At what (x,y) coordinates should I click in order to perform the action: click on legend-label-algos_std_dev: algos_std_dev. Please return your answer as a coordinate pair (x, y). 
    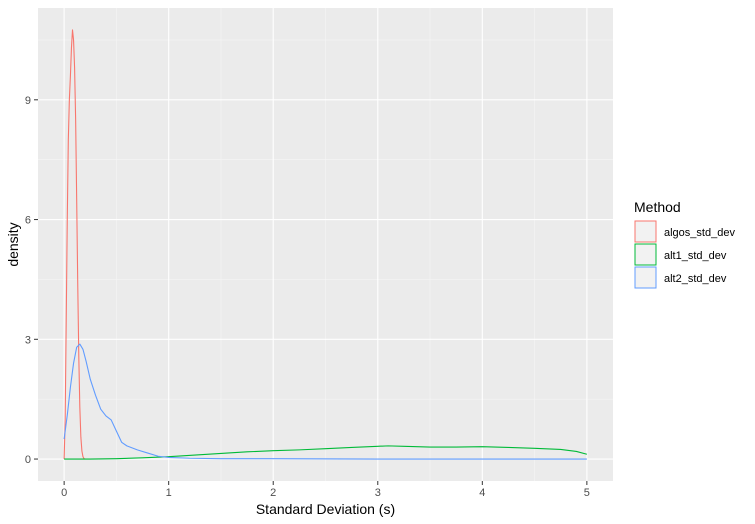
    Looking at the image, I should click on (699, 233).